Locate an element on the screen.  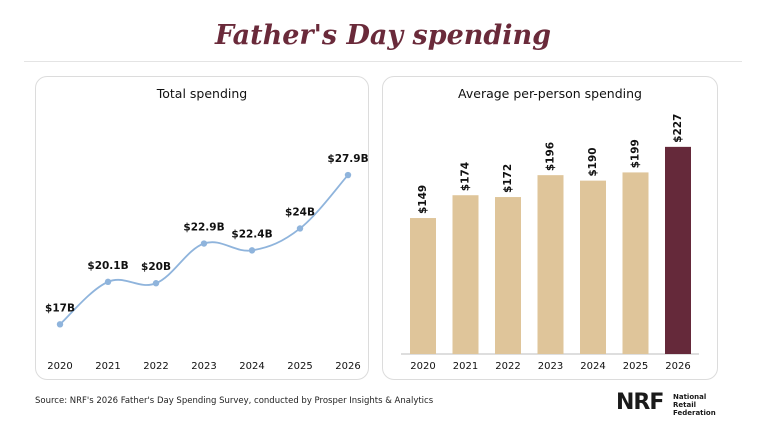
data-label: $227 is located at coordinates (678, 128).